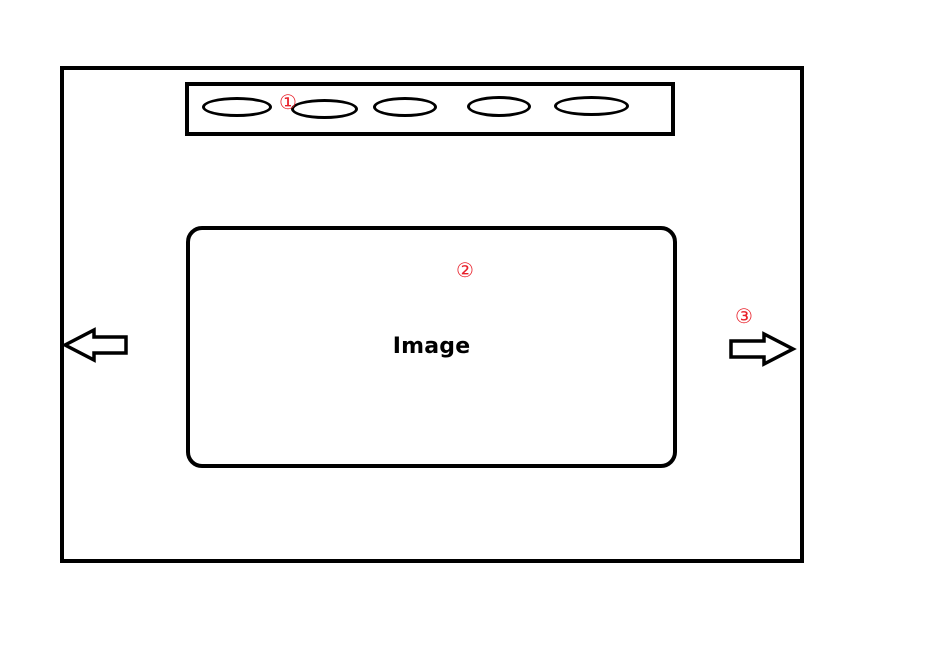 The height and width of the screenshot is (668, 930). I want to click on tabs-marker: ①, so click(288, 102).